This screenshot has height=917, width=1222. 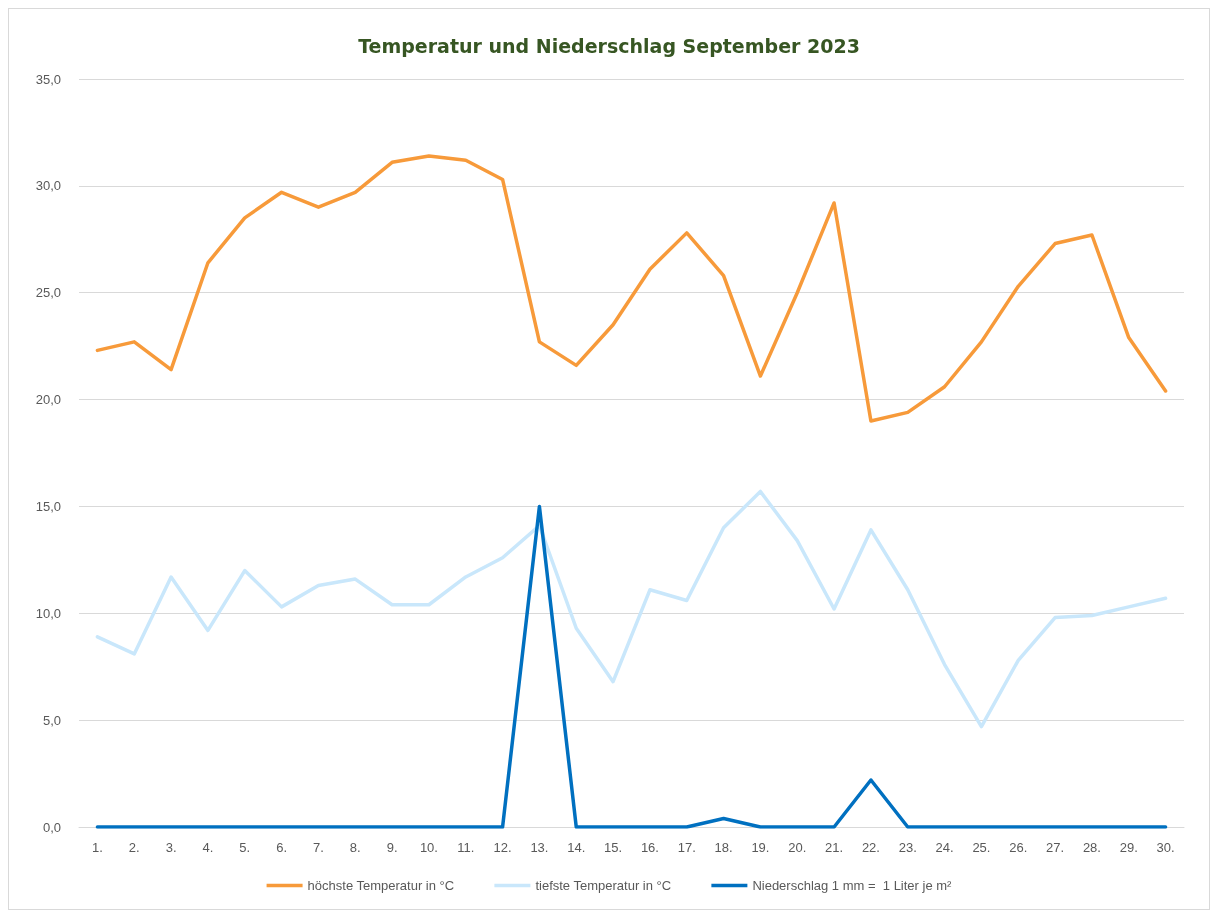 I want to click on x-tick-label: 1., so click(x=97, y=847).